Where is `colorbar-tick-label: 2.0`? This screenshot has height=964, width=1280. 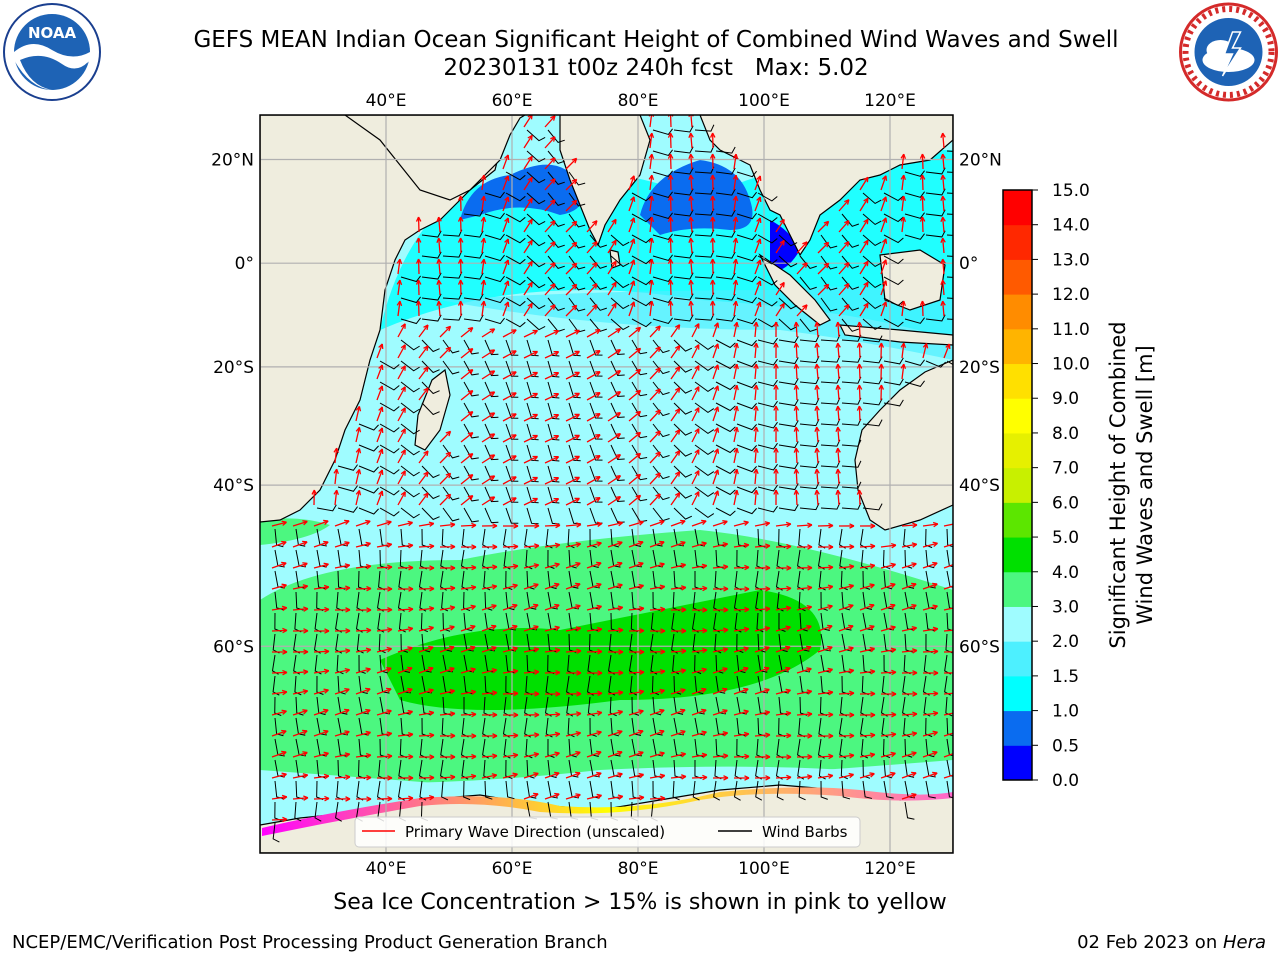 colorbar-tick-label: 2.0 is located at coordinates (1065, 642).